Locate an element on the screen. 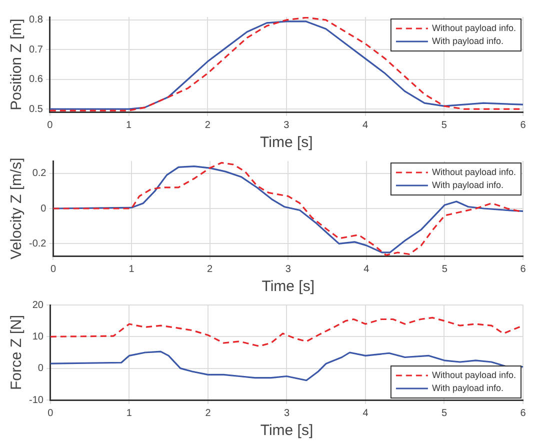  y-tick-label: 10 is located at coordinates (38, 336).